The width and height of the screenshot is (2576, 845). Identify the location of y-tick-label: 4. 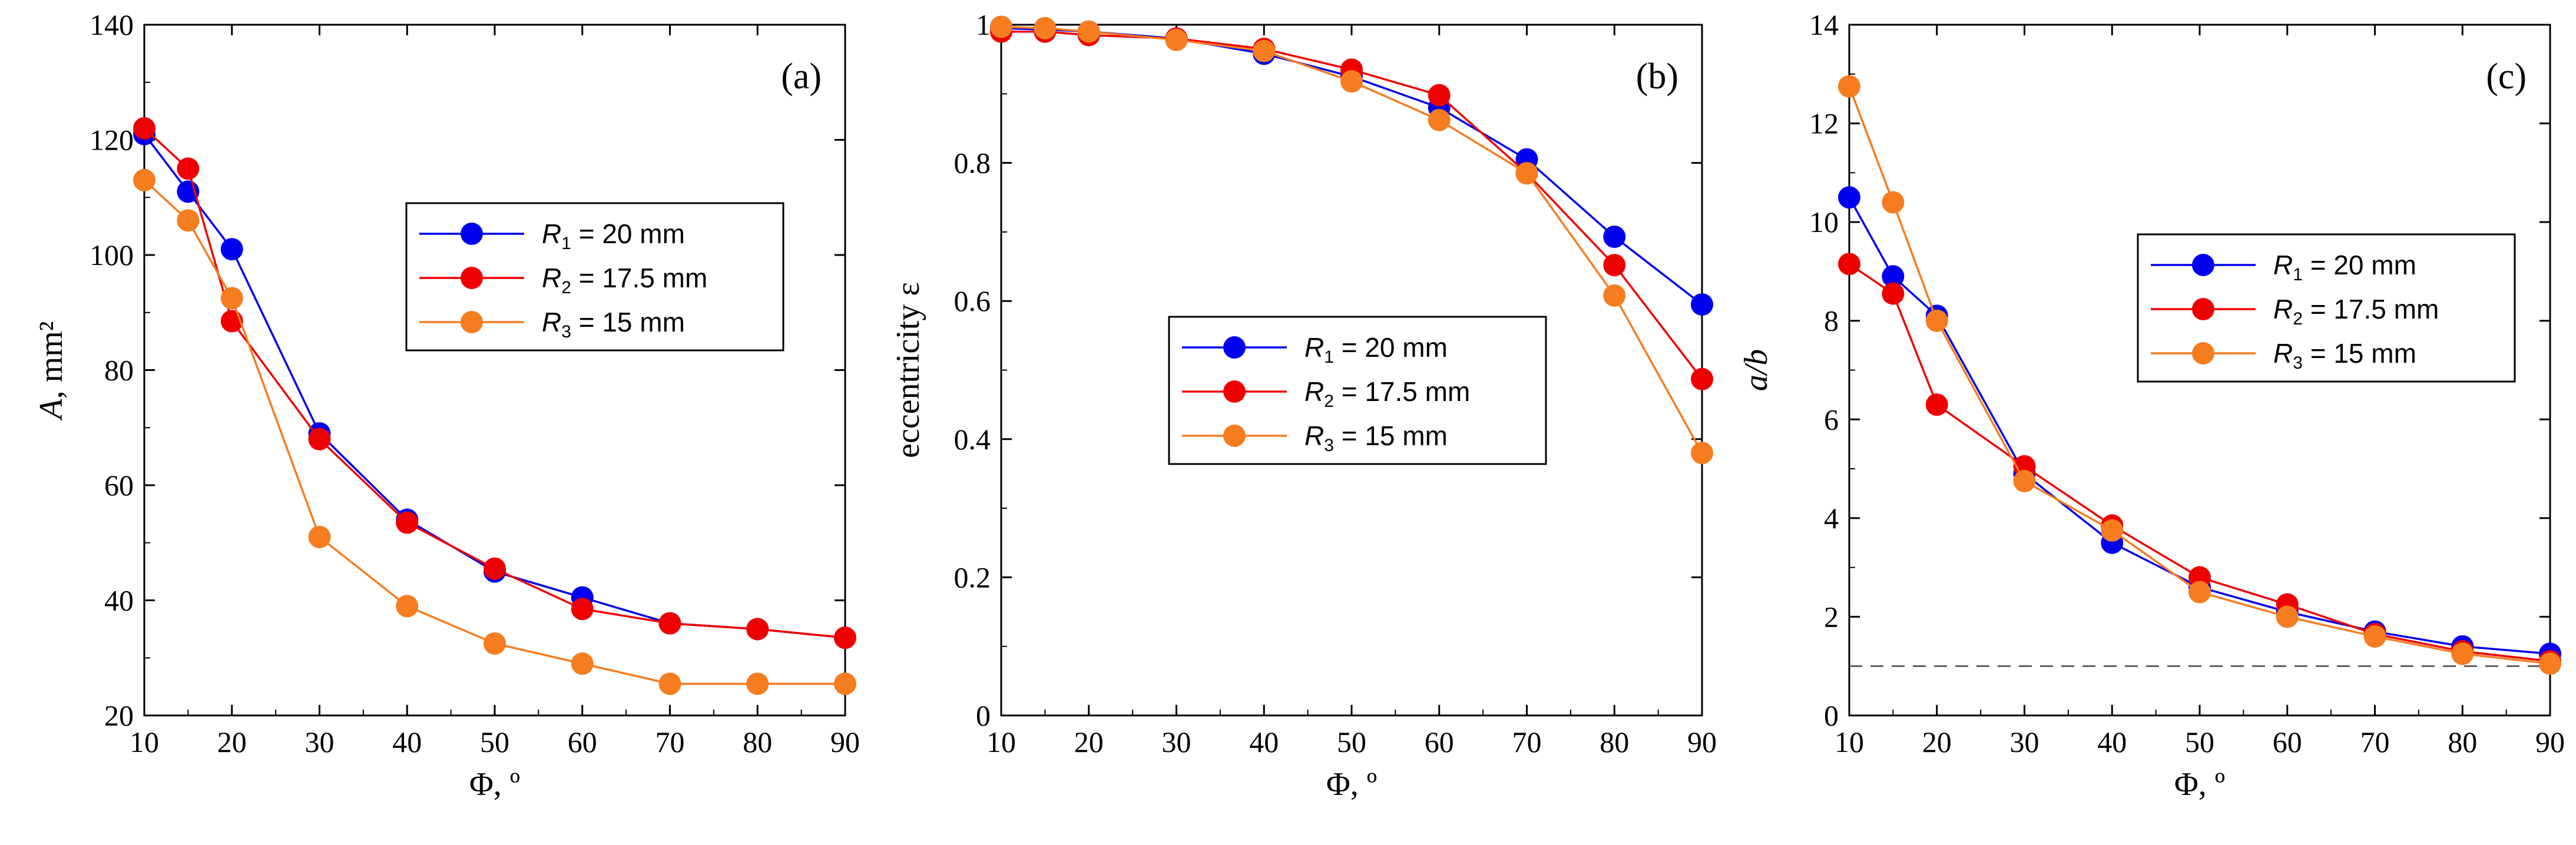
(1831, 518).